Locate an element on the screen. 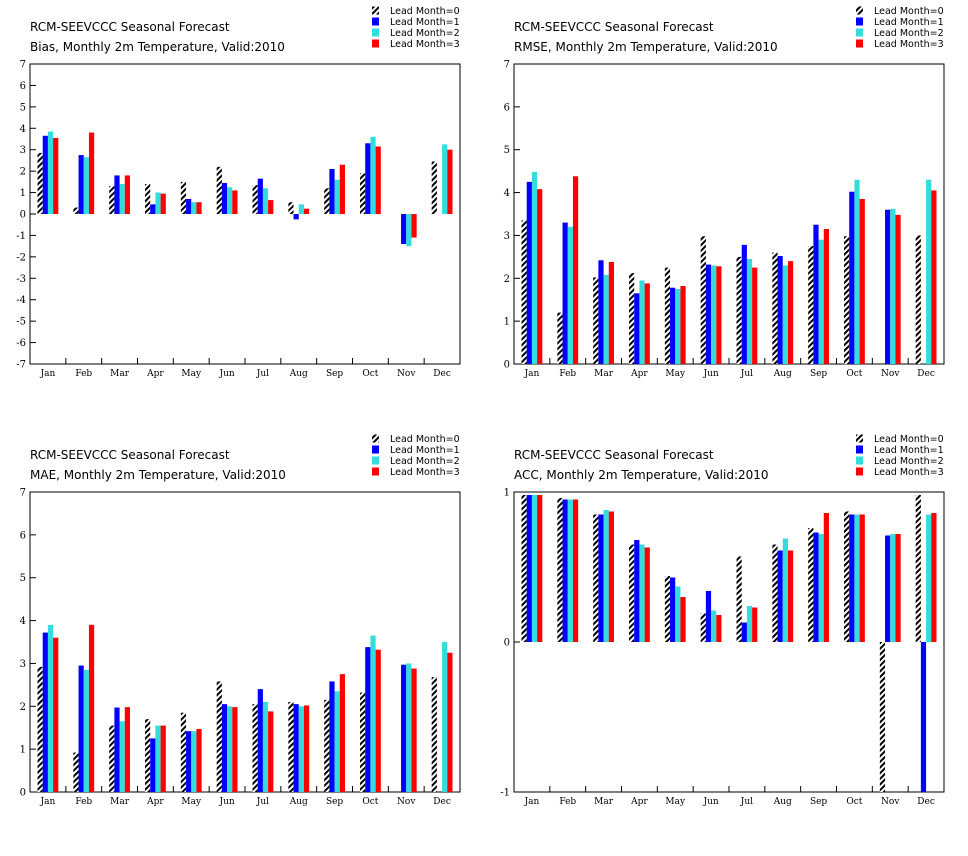  chart-title: RCM-SEEVCCC Seasonal Forecast is located at coordinates (614, 27).